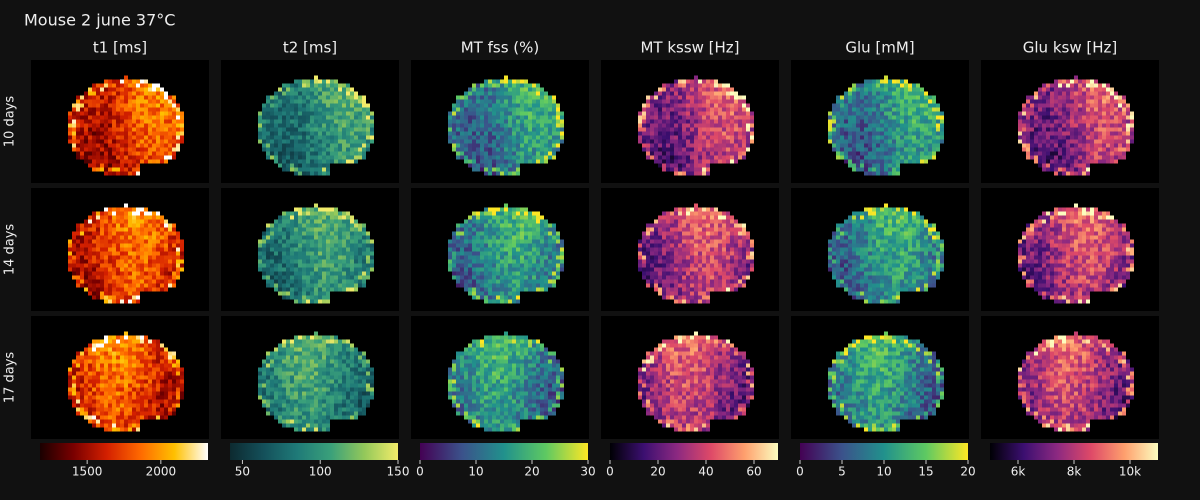 This screenshot has height=500, width=1200. I want to click on colorbar, so click(124, 451).